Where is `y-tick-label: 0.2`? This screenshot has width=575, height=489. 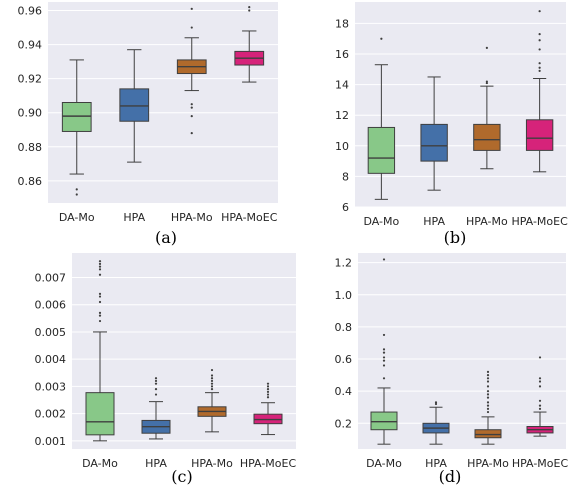
y-tick-label: 0.2 is located at coordinates (344, 423).